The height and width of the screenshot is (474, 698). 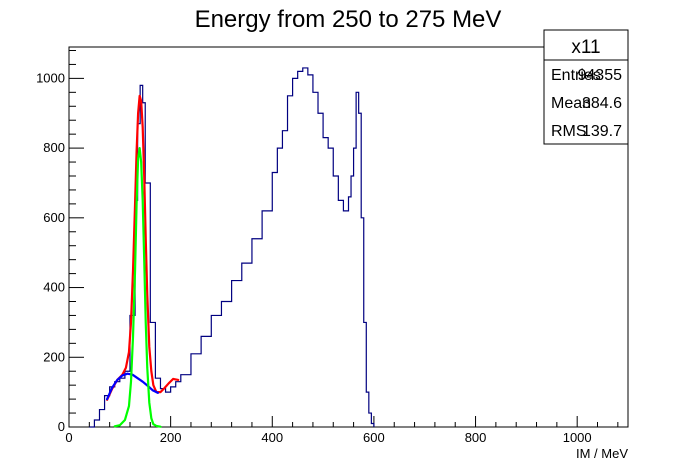 I want to click on y-tick-label: 0, so click(x=61, y=426).